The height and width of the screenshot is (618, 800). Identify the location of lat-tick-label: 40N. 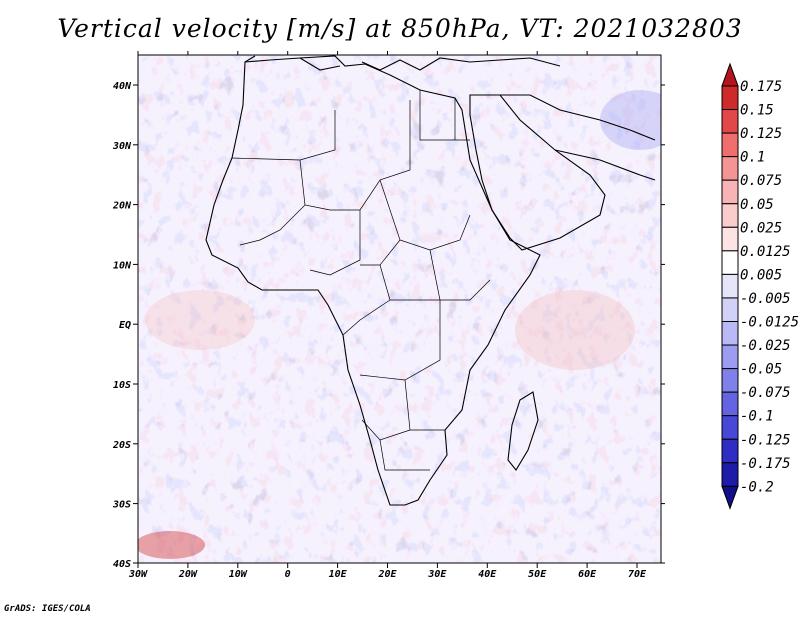
(122, 86).